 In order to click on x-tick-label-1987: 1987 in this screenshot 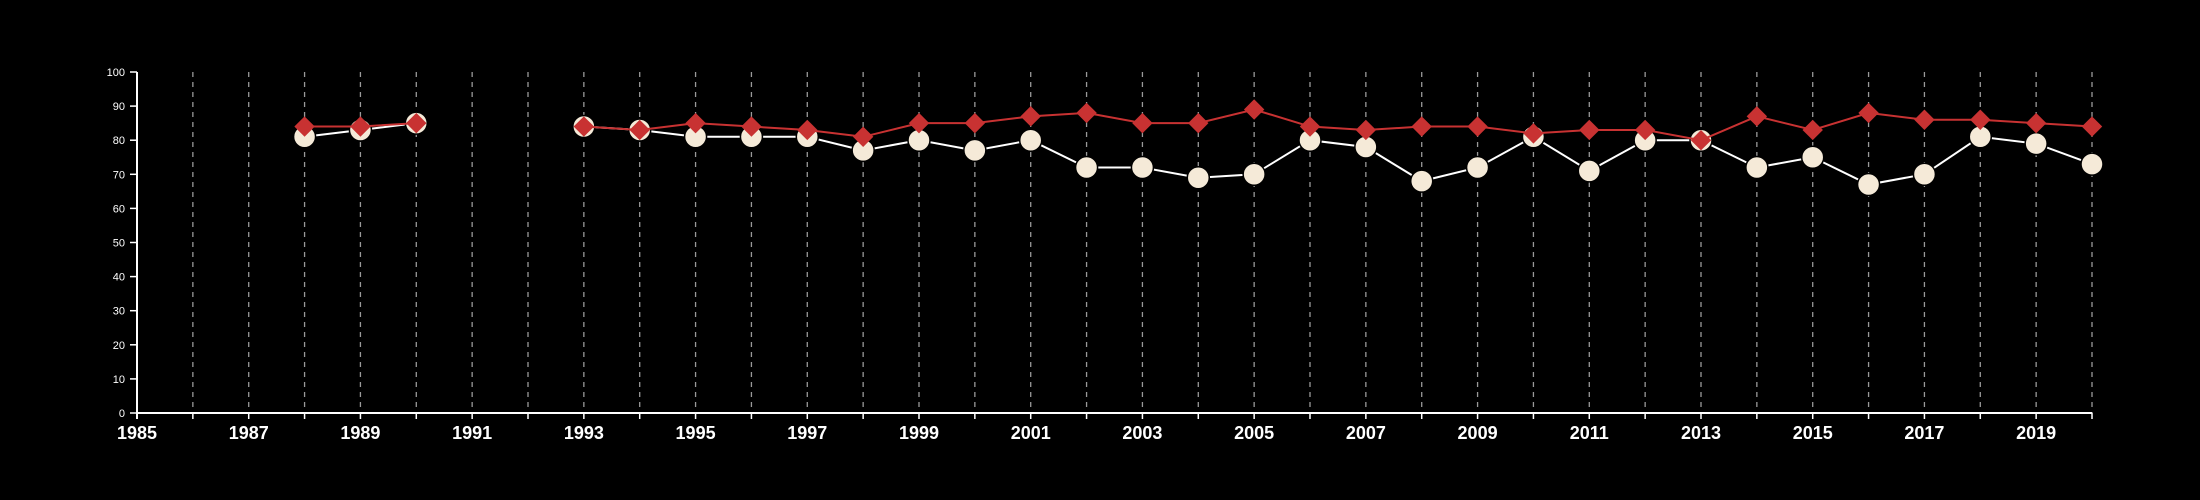, I will do `click(249, 433)`.